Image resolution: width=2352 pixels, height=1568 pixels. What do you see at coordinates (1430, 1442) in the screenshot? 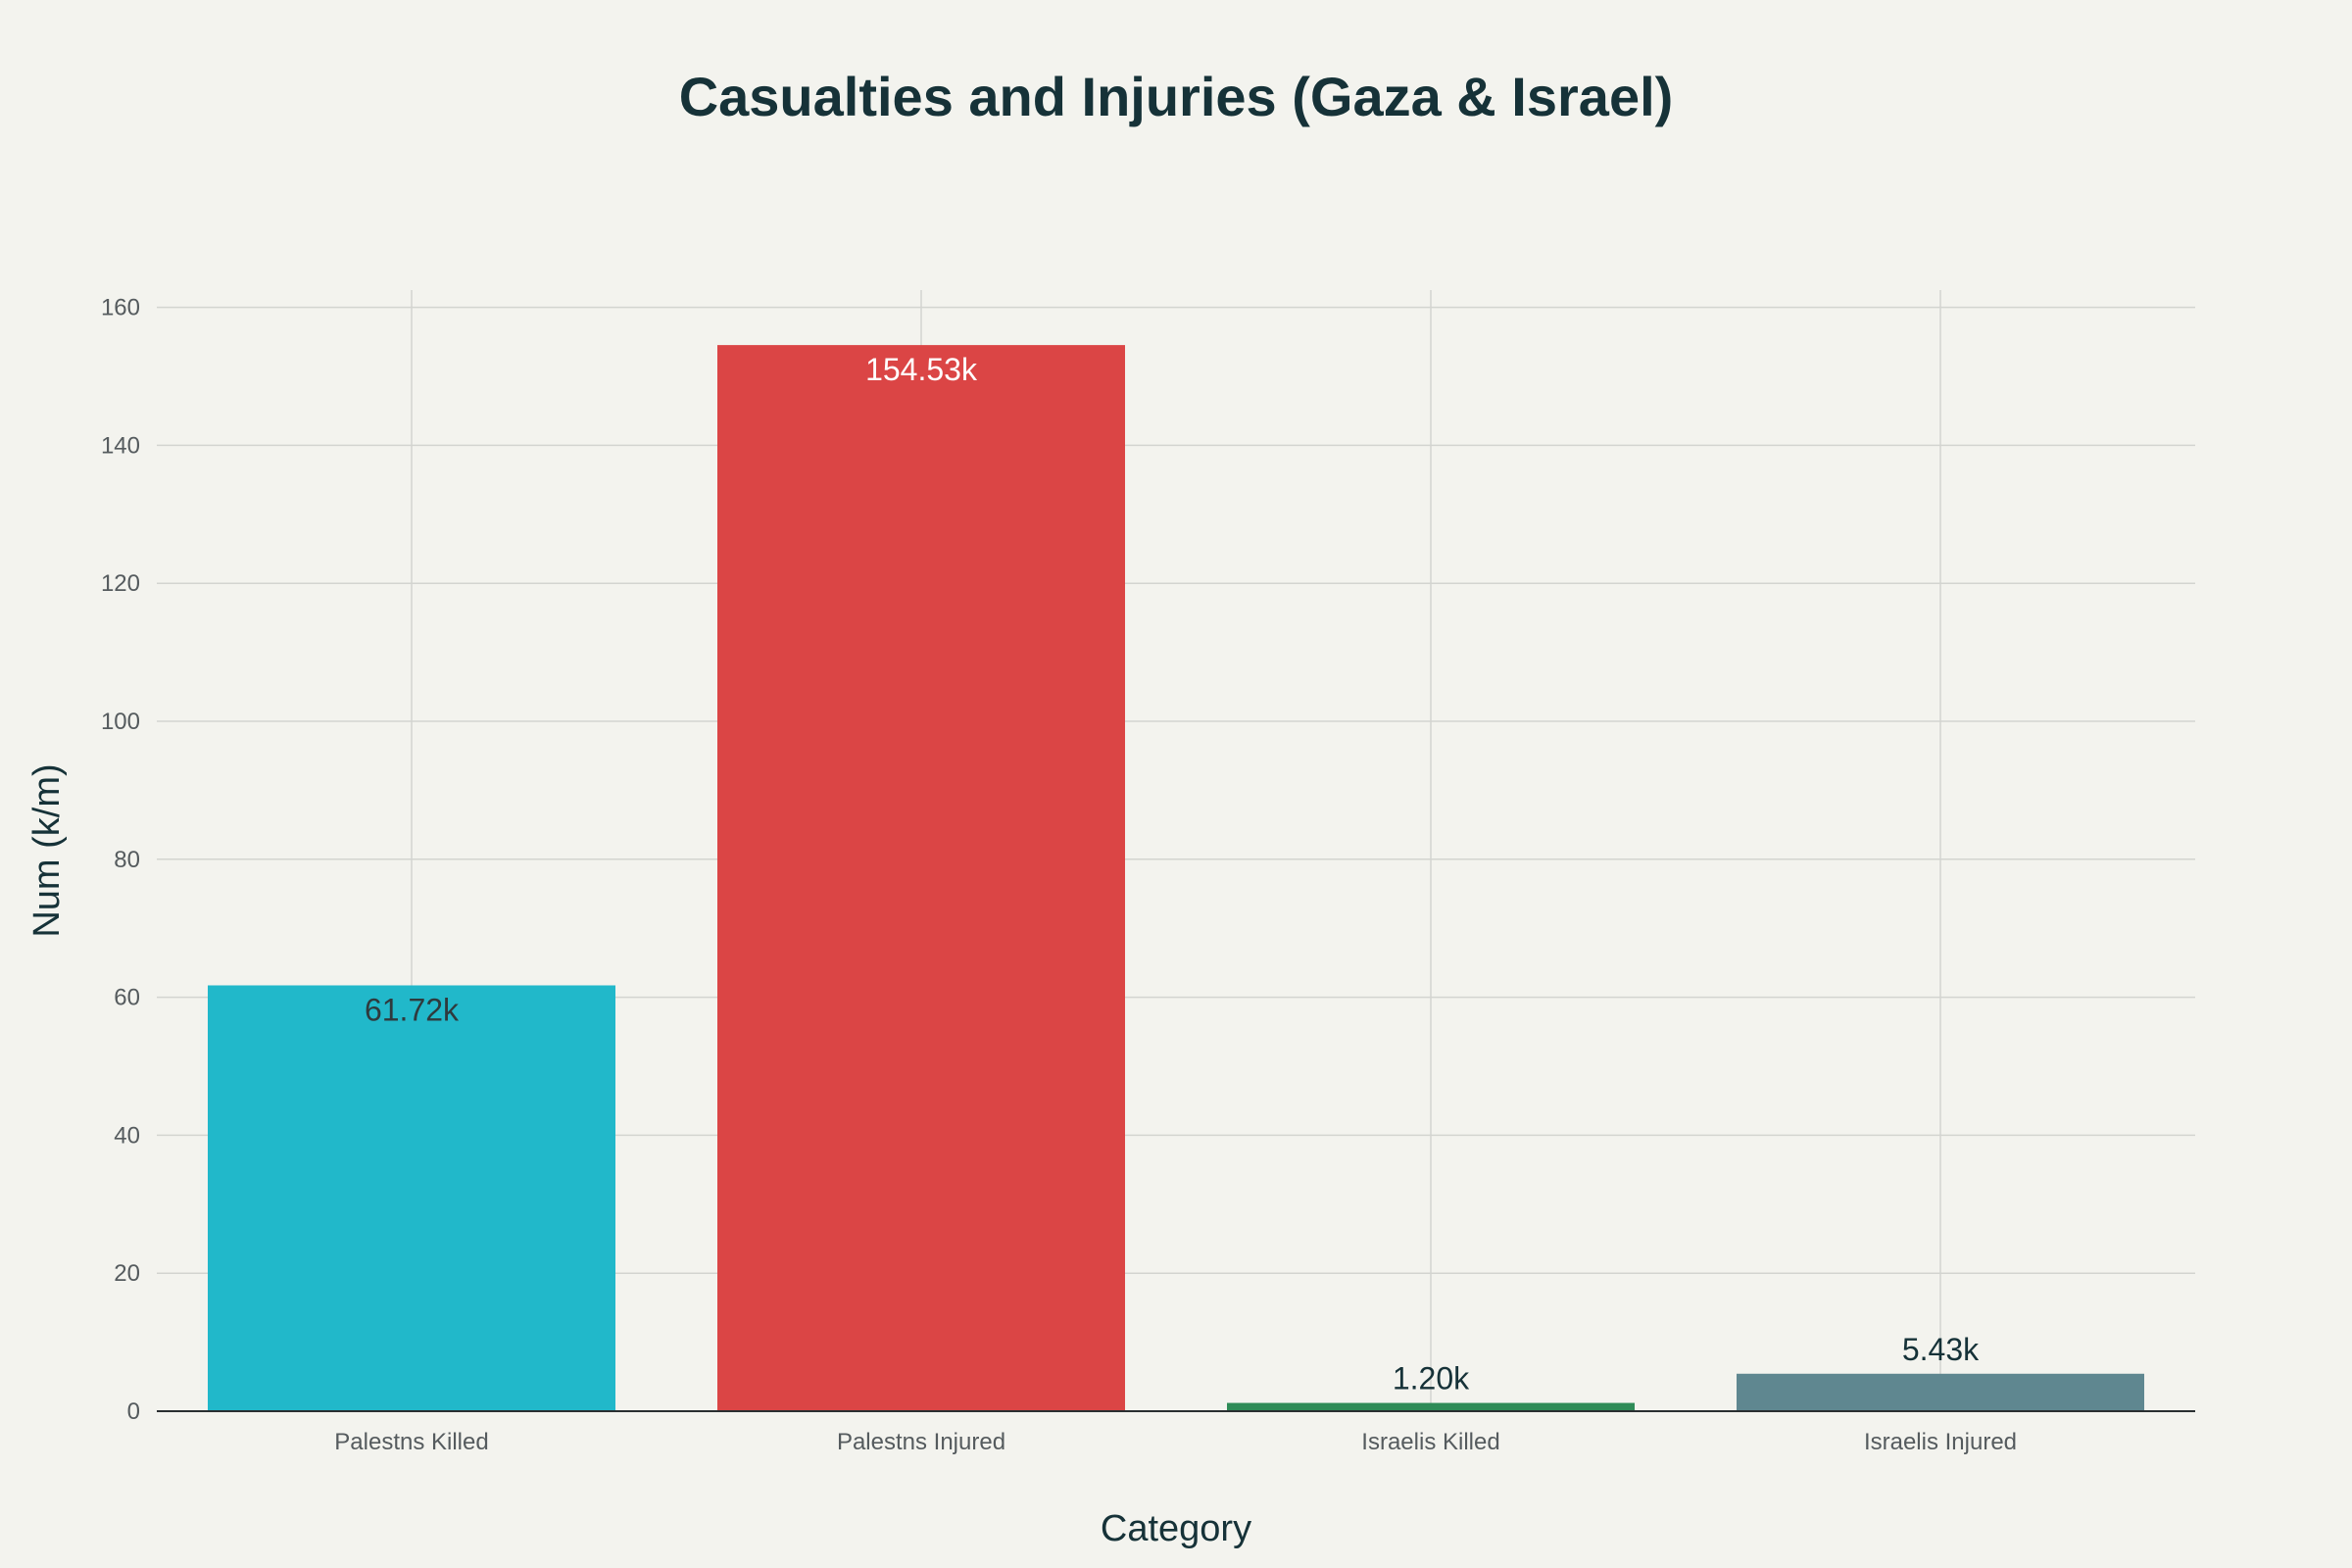
I see `x-tick-label: Israelis Killed` at bounding box center [1430, 1442].